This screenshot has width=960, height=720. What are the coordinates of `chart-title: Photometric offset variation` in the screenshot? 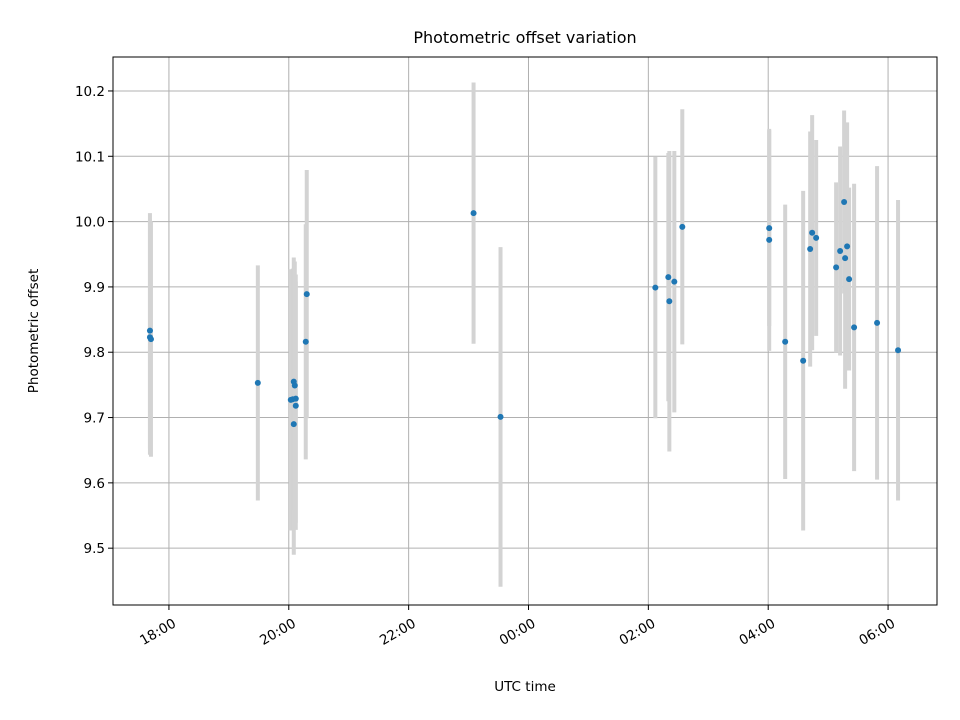 It's located at (524, 37).